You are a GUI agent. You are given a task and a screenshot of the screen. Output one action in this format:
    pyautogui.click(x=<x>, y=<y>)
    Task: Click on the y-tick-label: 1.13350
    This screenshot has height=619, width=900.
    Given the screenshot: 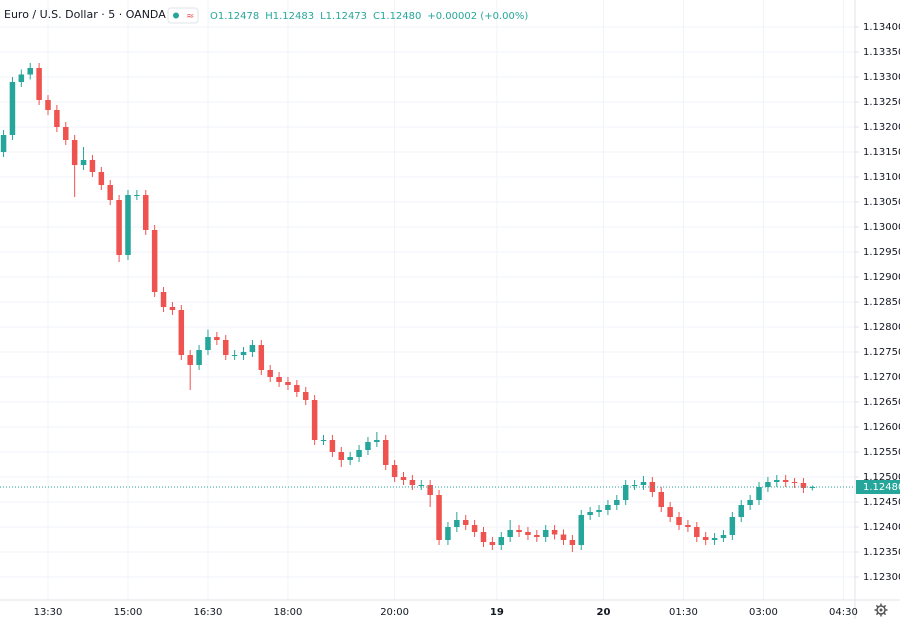 What is the action you would take?
    pyautogui.click(x=881, y=52)
    